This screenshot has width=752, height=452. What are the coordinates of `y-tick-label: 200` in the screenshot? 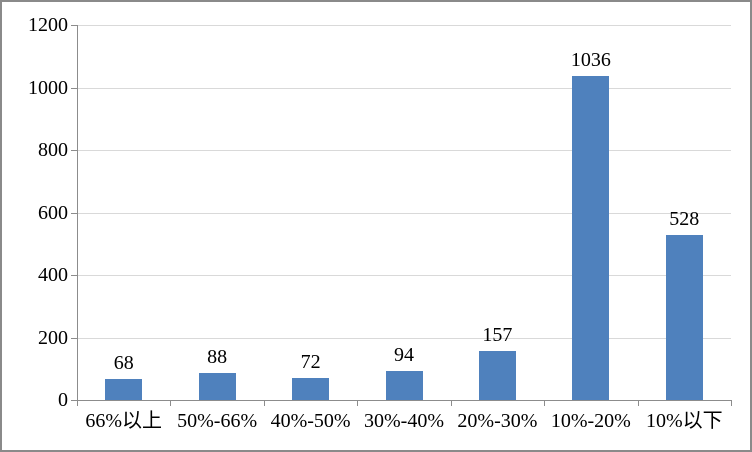 It's located at (53, 337).